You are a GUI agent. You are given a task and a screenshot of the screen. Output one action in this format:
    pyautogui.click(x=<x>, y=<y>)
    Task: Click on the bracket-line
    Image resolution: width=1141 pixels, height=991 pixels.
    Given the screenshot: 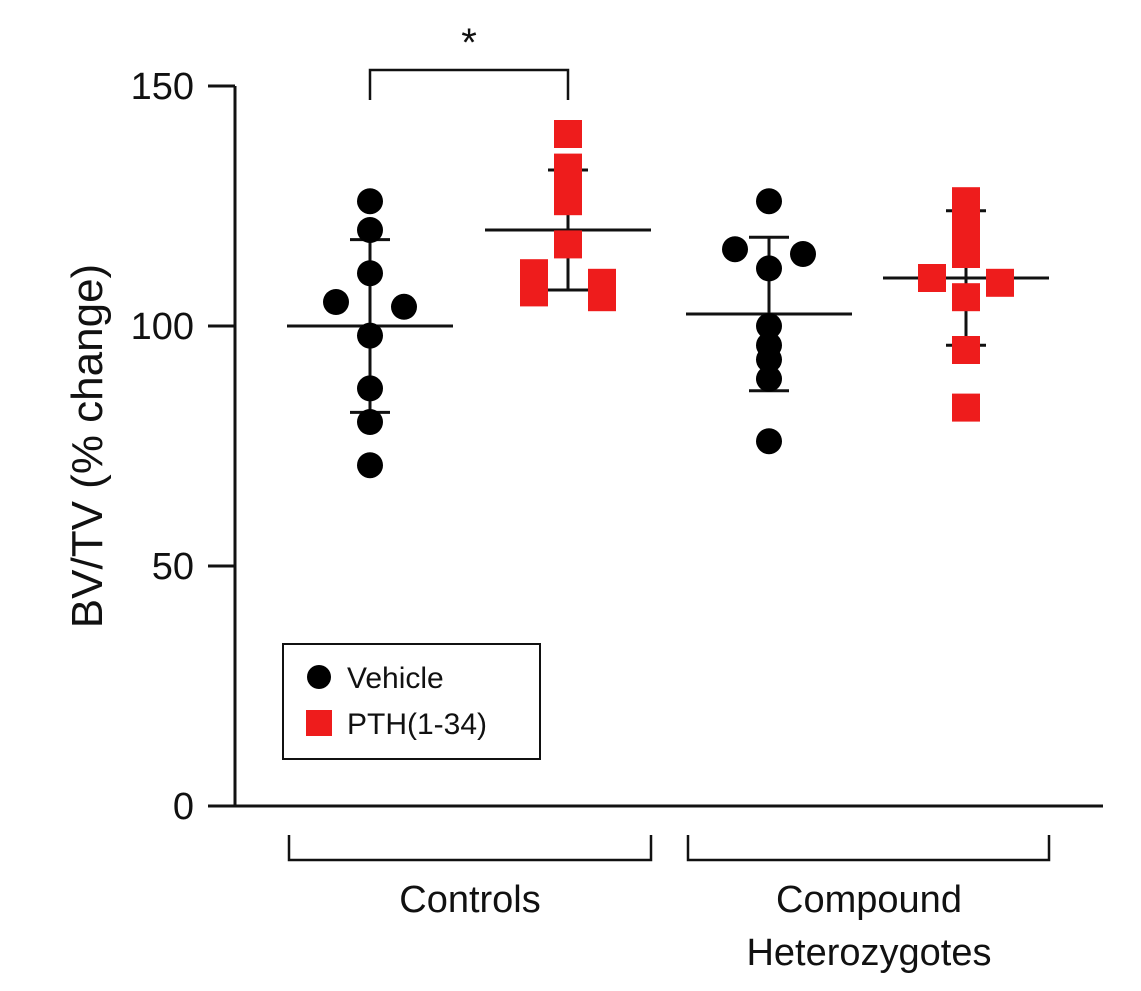 What is the action you would take?
    pyautogui.click(x=469, y=84)
    